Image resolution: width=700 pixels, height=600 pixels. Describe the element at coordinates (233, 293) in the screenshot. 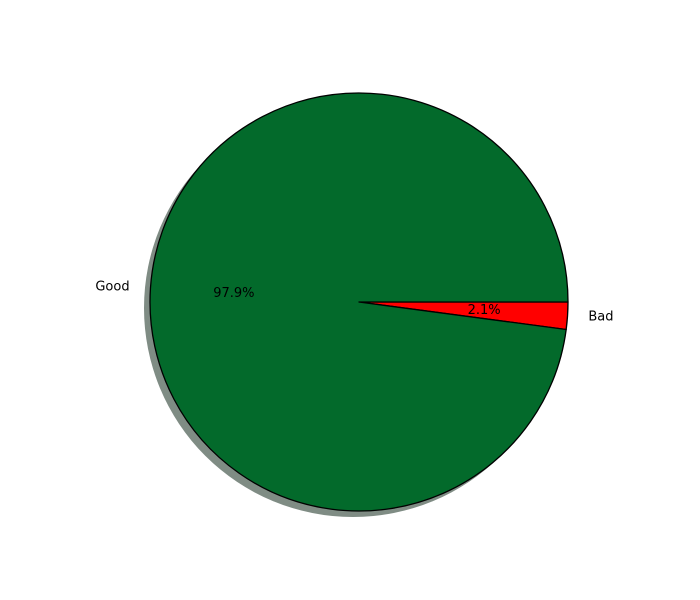

I see `pct-label-good: 97.9%` at that location.